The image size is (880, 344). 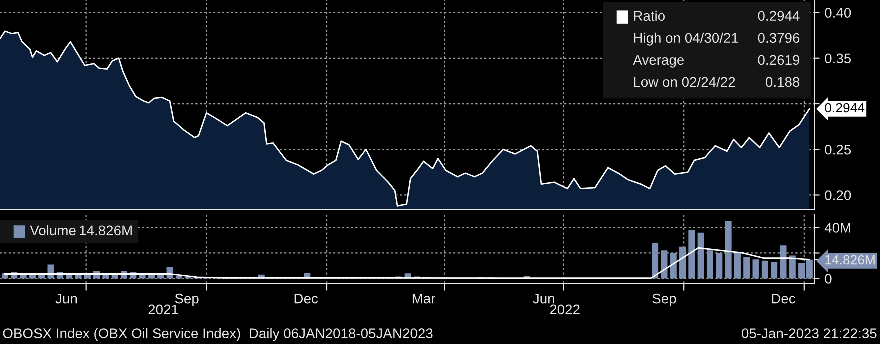 I want to click on x2-tick-label: 2021, so click(x=163, y=309).